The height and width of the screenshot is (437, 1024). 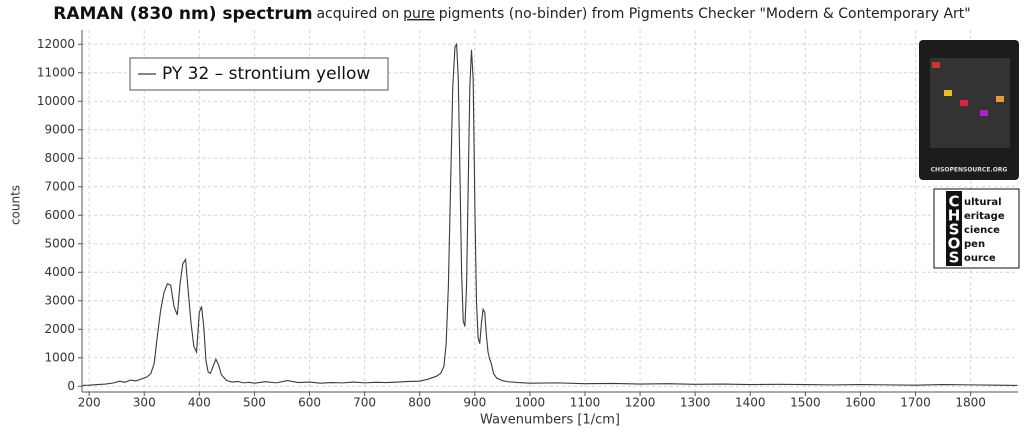 What do you see at coordinates (182, 14) in the screenshot?
I see `title-main: RAMAN (830 nm) spectrum` at bounding box center [182, 14].